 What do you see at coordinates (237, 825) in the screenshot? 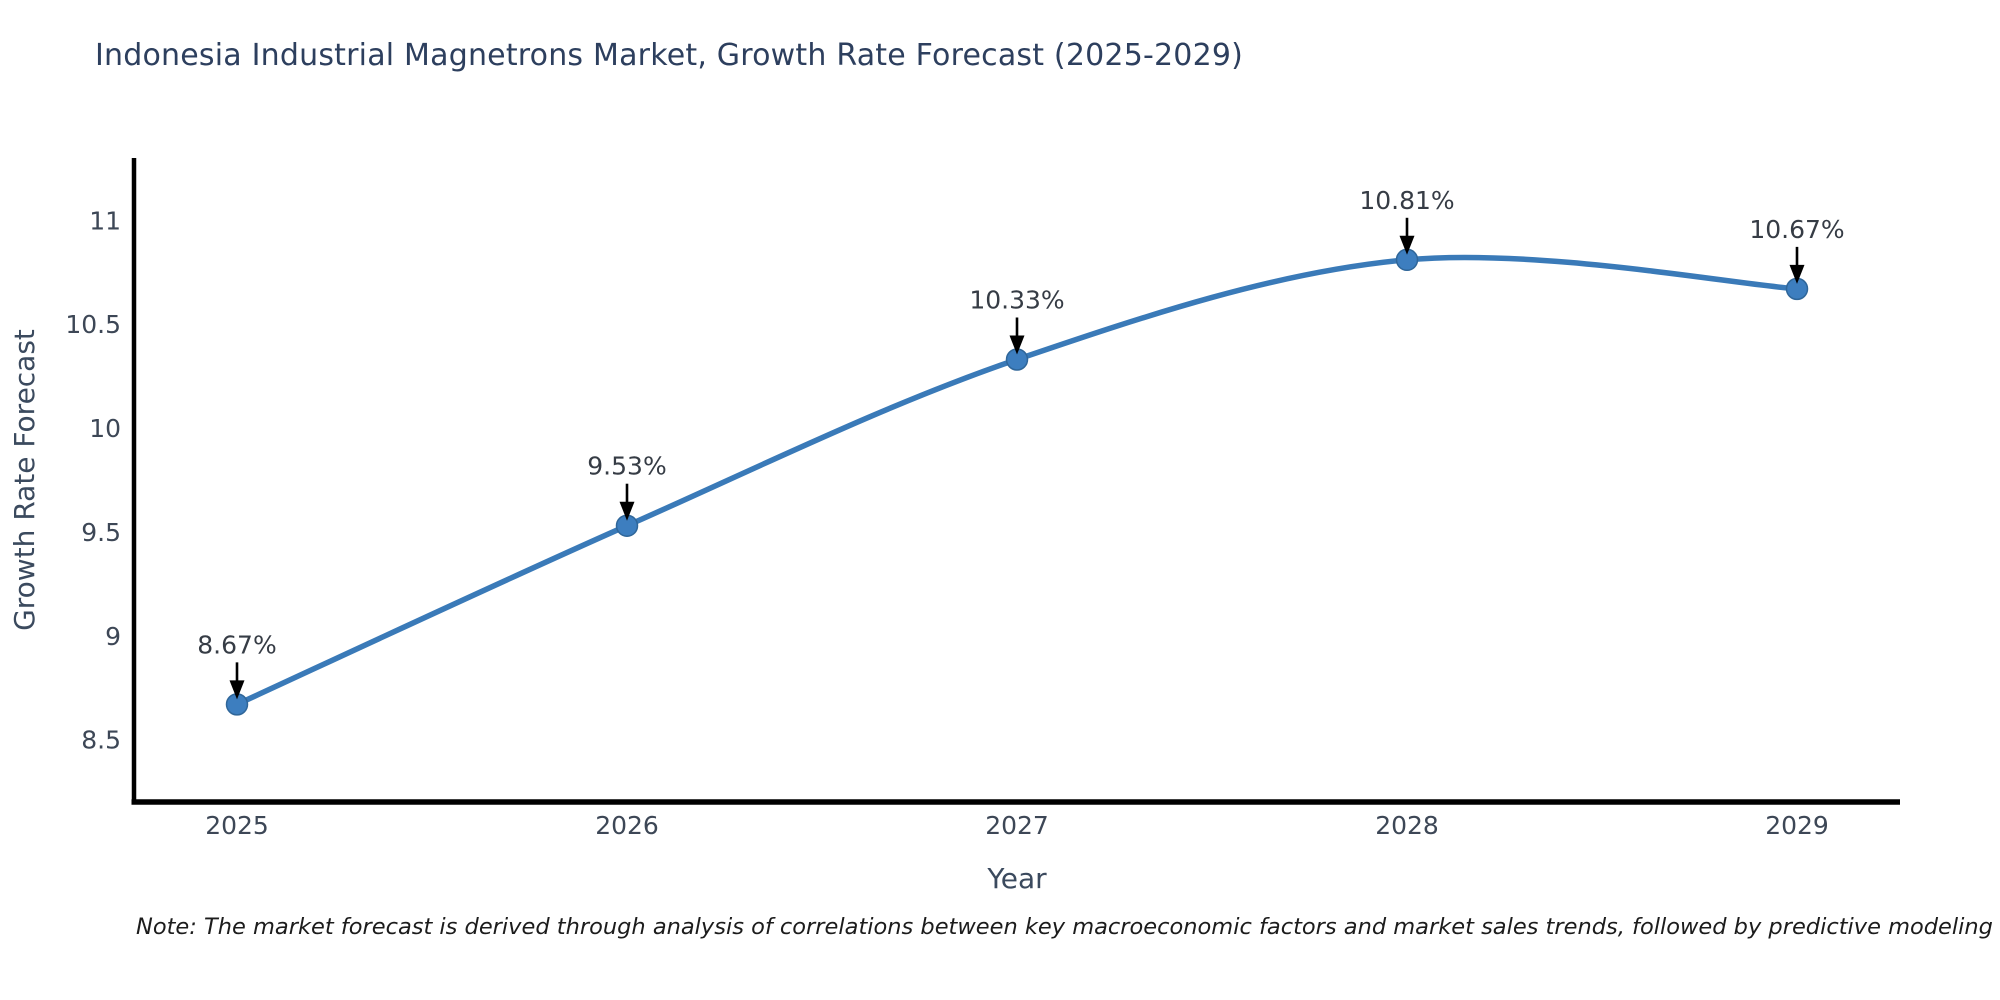
I see `x-tick-label: 2025` at bounding box center [237, 825].